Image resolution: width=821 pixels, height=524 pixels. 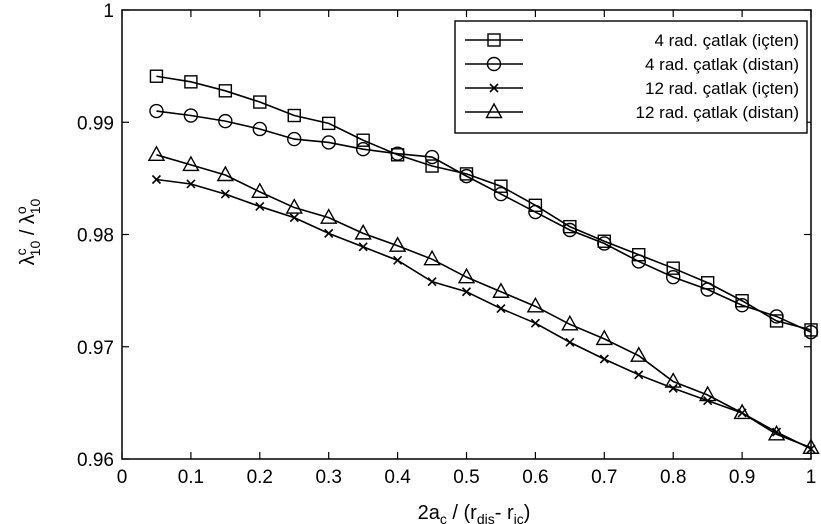 I want to click on legend-marker-circle, so click(x=494, y=64).